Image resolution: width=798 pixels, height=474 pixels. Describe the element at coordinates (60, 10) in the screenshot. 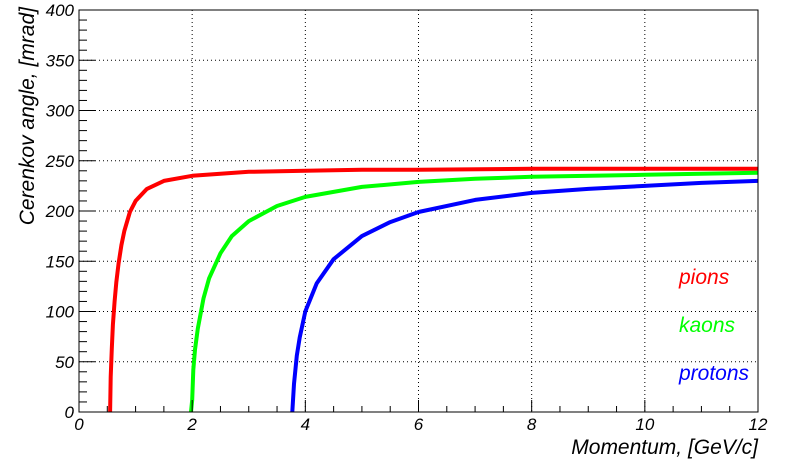

I see `y-tick-label: 400` at that location.